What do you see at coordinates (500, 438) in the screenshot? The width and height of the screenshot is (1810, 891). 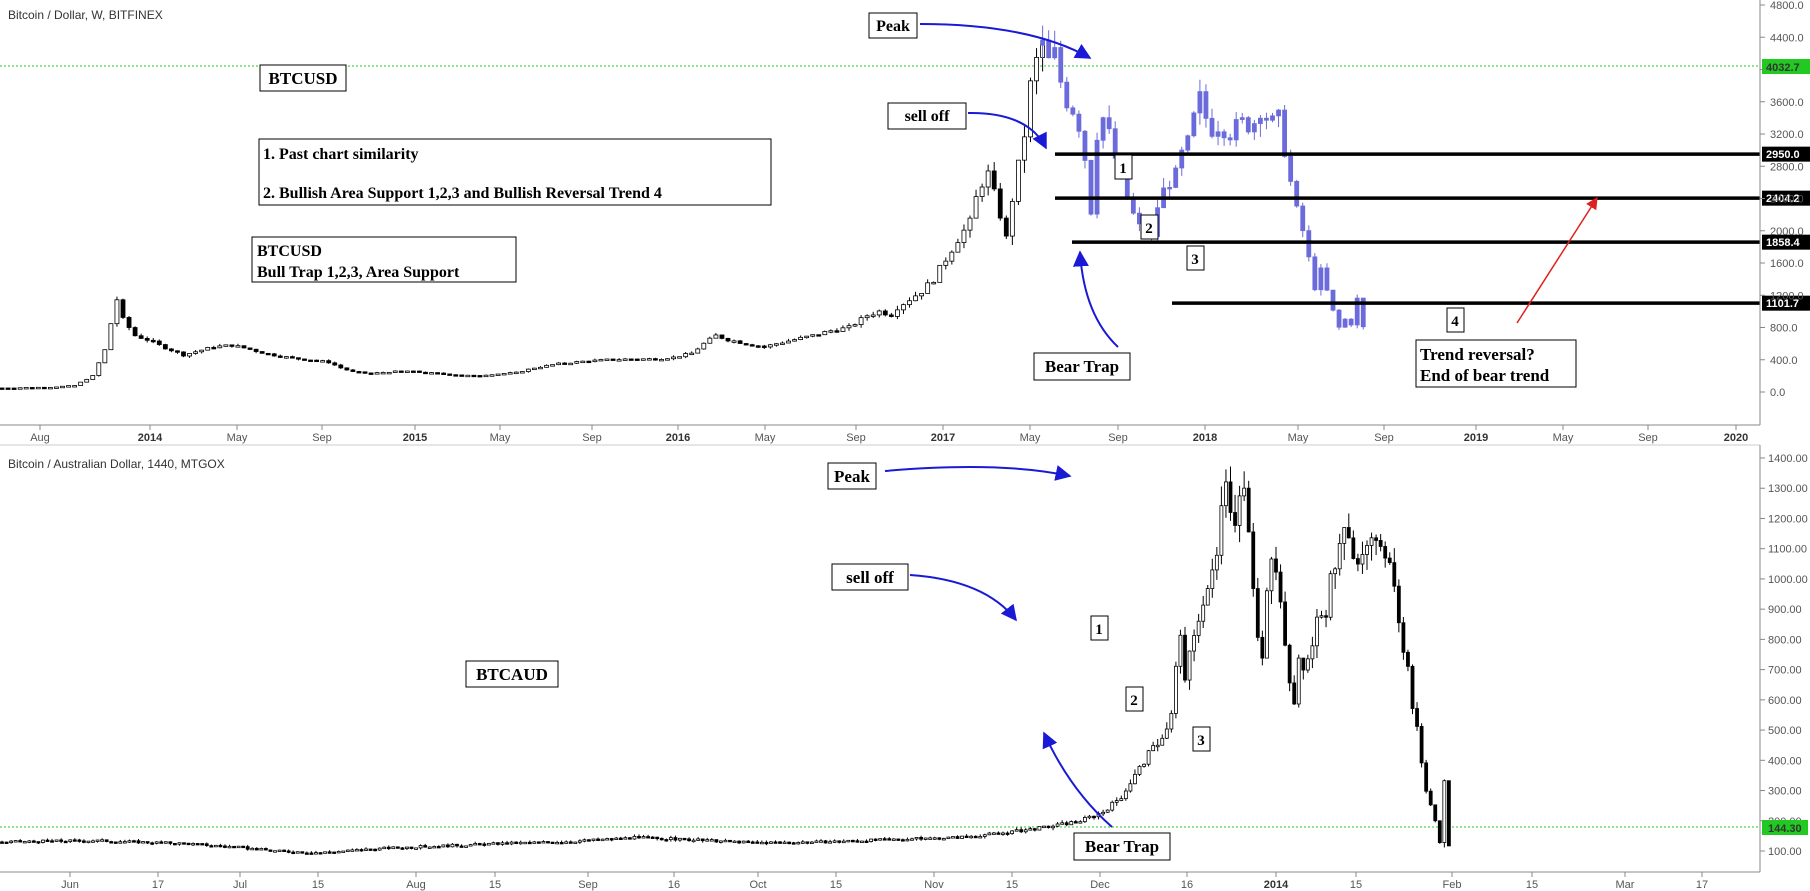 I see `top-x-tick-label: May` at bounding box center [500, 438].